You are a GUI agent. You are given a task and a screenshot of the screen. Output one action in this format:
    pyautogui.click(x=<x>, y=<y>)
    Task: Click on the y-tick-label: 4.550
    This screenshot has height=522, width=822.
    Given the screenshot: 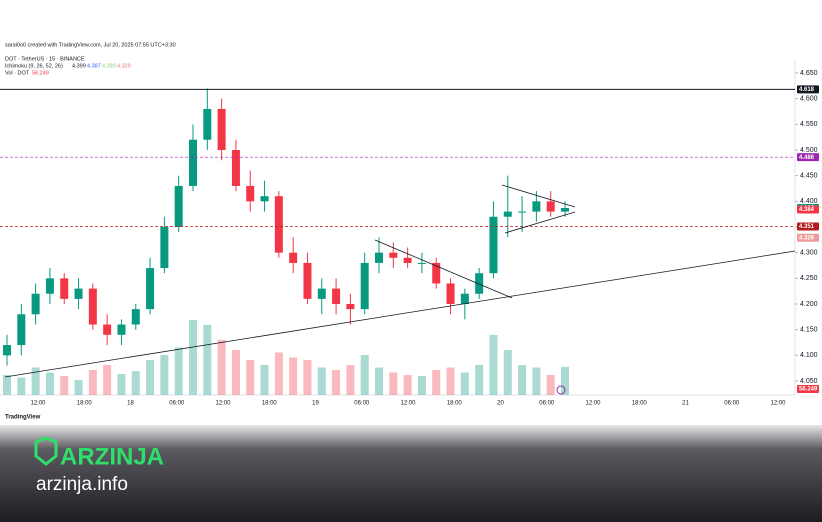 What is the action you would take?
    pyautogui.click(x=809, y=124)
    